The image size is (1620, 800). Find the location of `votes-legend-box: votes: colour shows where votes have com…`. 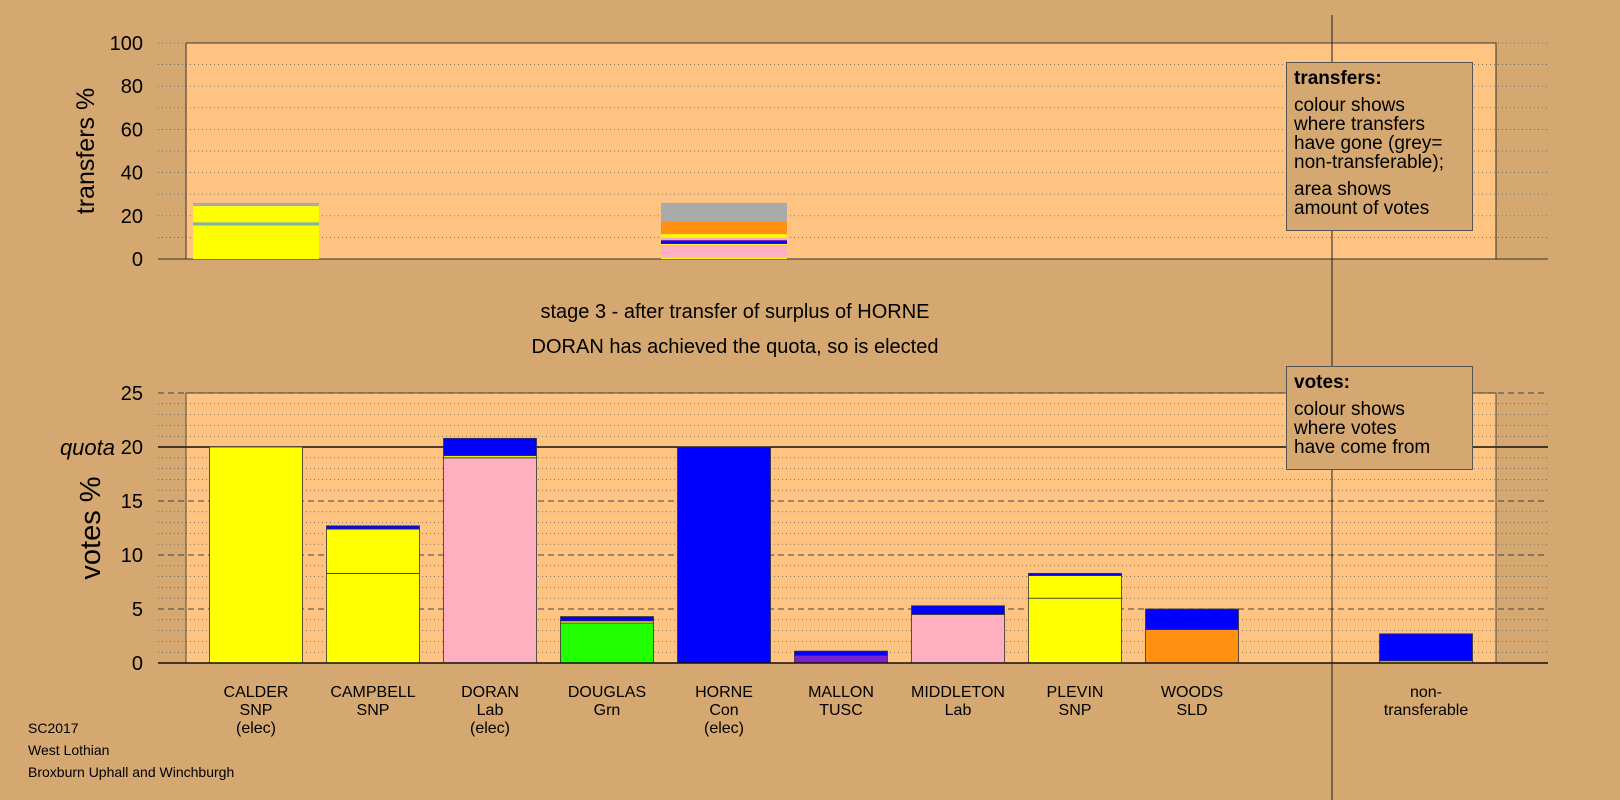

votes-legend-box: votes: colour shows where votes have com… is located at coordinates (1379, 418).